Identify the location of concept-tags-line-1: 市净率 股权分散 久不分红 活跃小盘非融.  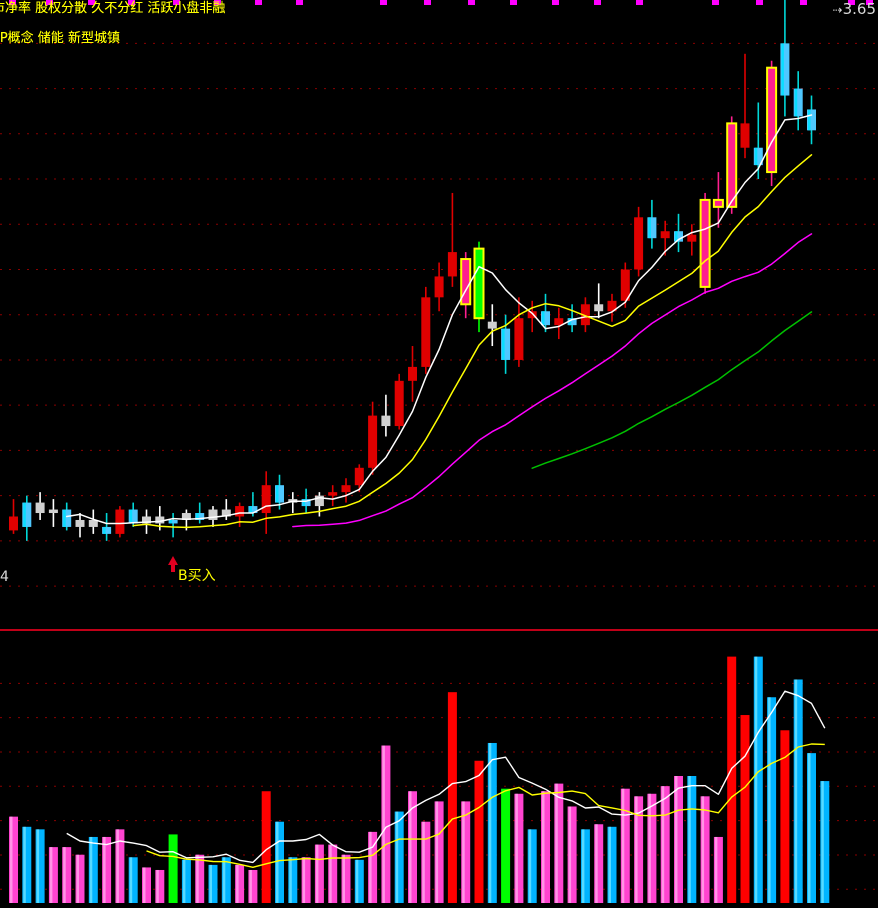
(113, 8).